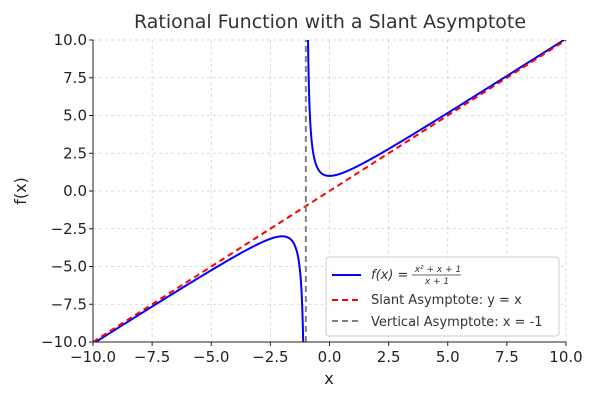 This screenshot has height=400, width=600. What do you see at coordinates (75, 116) in the screenshot?
I see `y-tick-label: 5.0` at bounding box center [75, 116].